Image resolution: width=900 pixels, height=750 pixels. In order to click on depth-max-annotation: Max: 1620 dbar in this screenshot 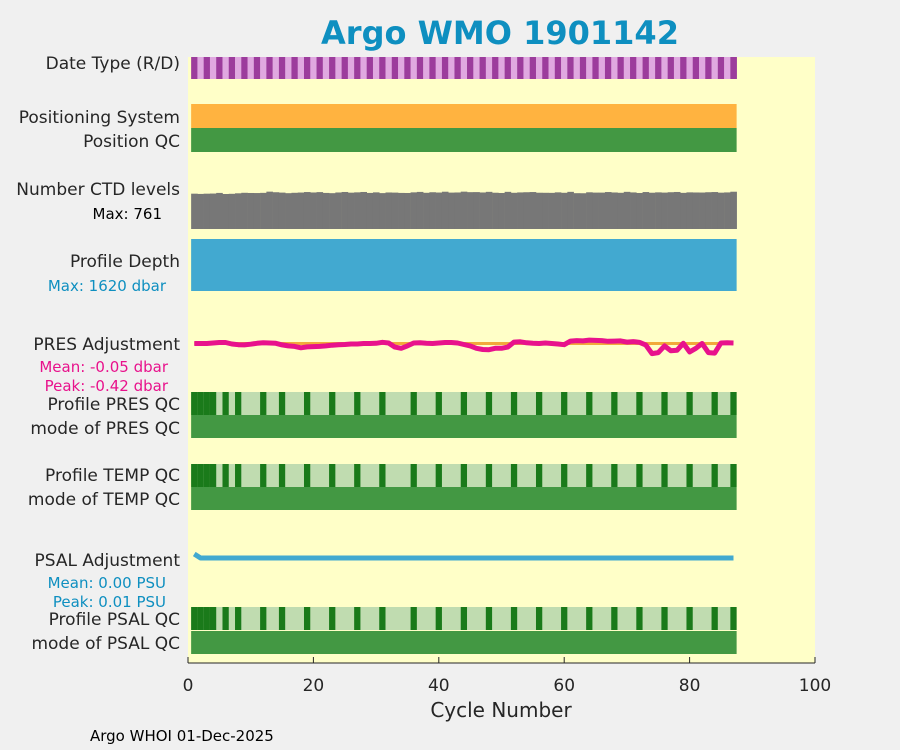, I will do `click(107, 286)`.